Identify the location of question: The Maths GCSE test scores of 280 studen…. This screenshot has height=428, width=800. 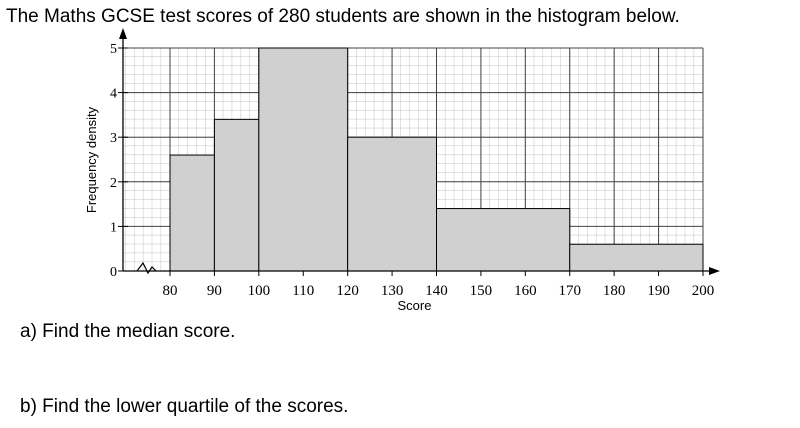
(343, 16).